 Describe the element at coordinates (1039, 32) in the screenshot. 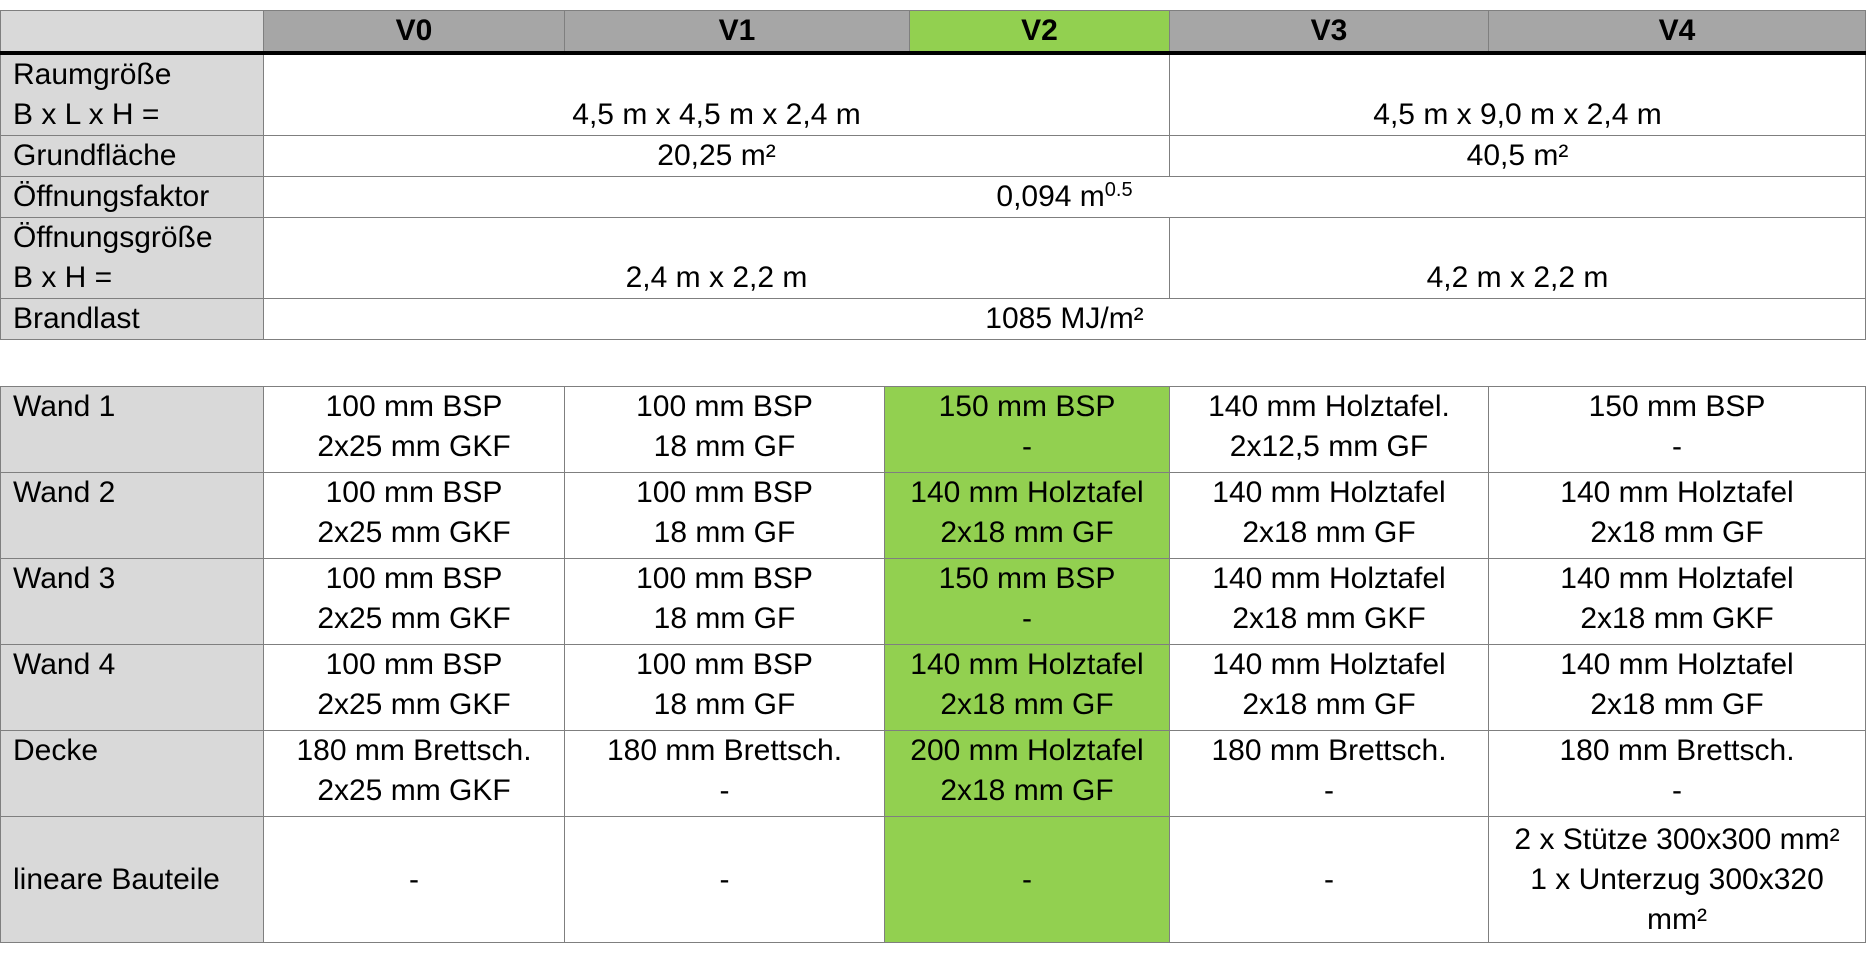

I see `header-v2: V2` at that location.